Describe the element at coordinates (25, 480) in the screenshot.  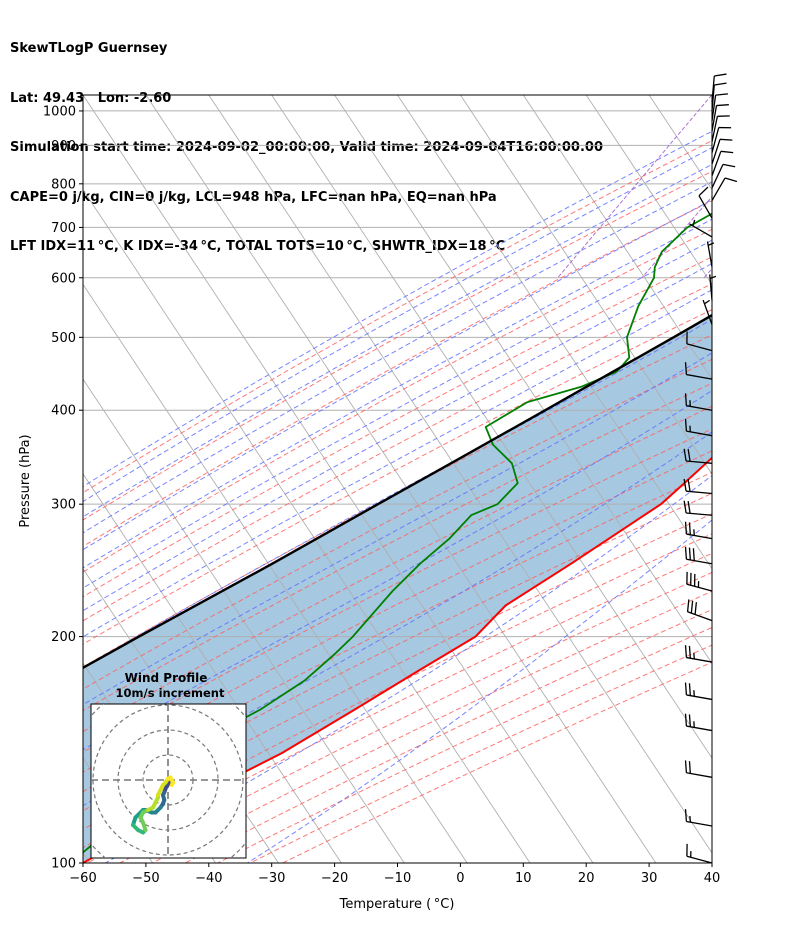
I see `y-axis-label: Pressure (hPa)` at that location.